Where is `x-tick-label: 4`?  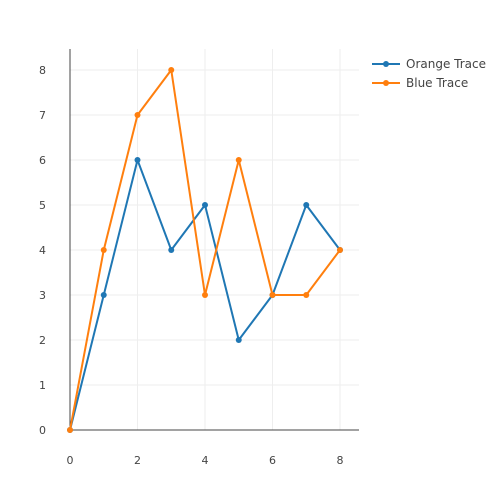 x-tick-label: 4 is located at coordinates (205, 460).